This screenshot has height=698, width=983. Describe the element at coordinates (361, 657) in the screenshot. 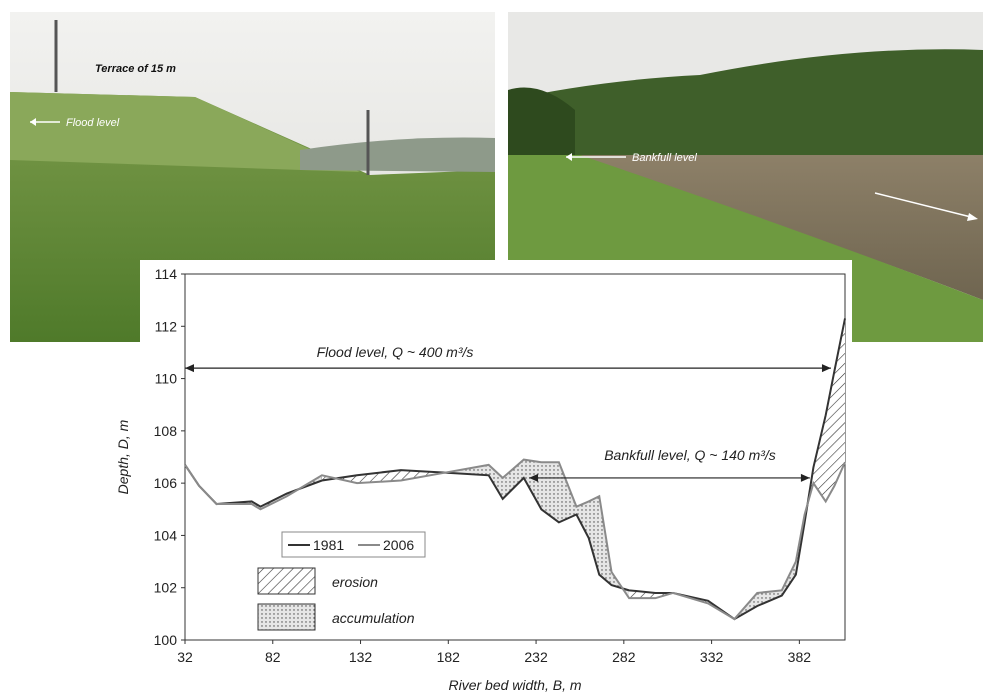

I see `x-tick-label: 132` at that location.